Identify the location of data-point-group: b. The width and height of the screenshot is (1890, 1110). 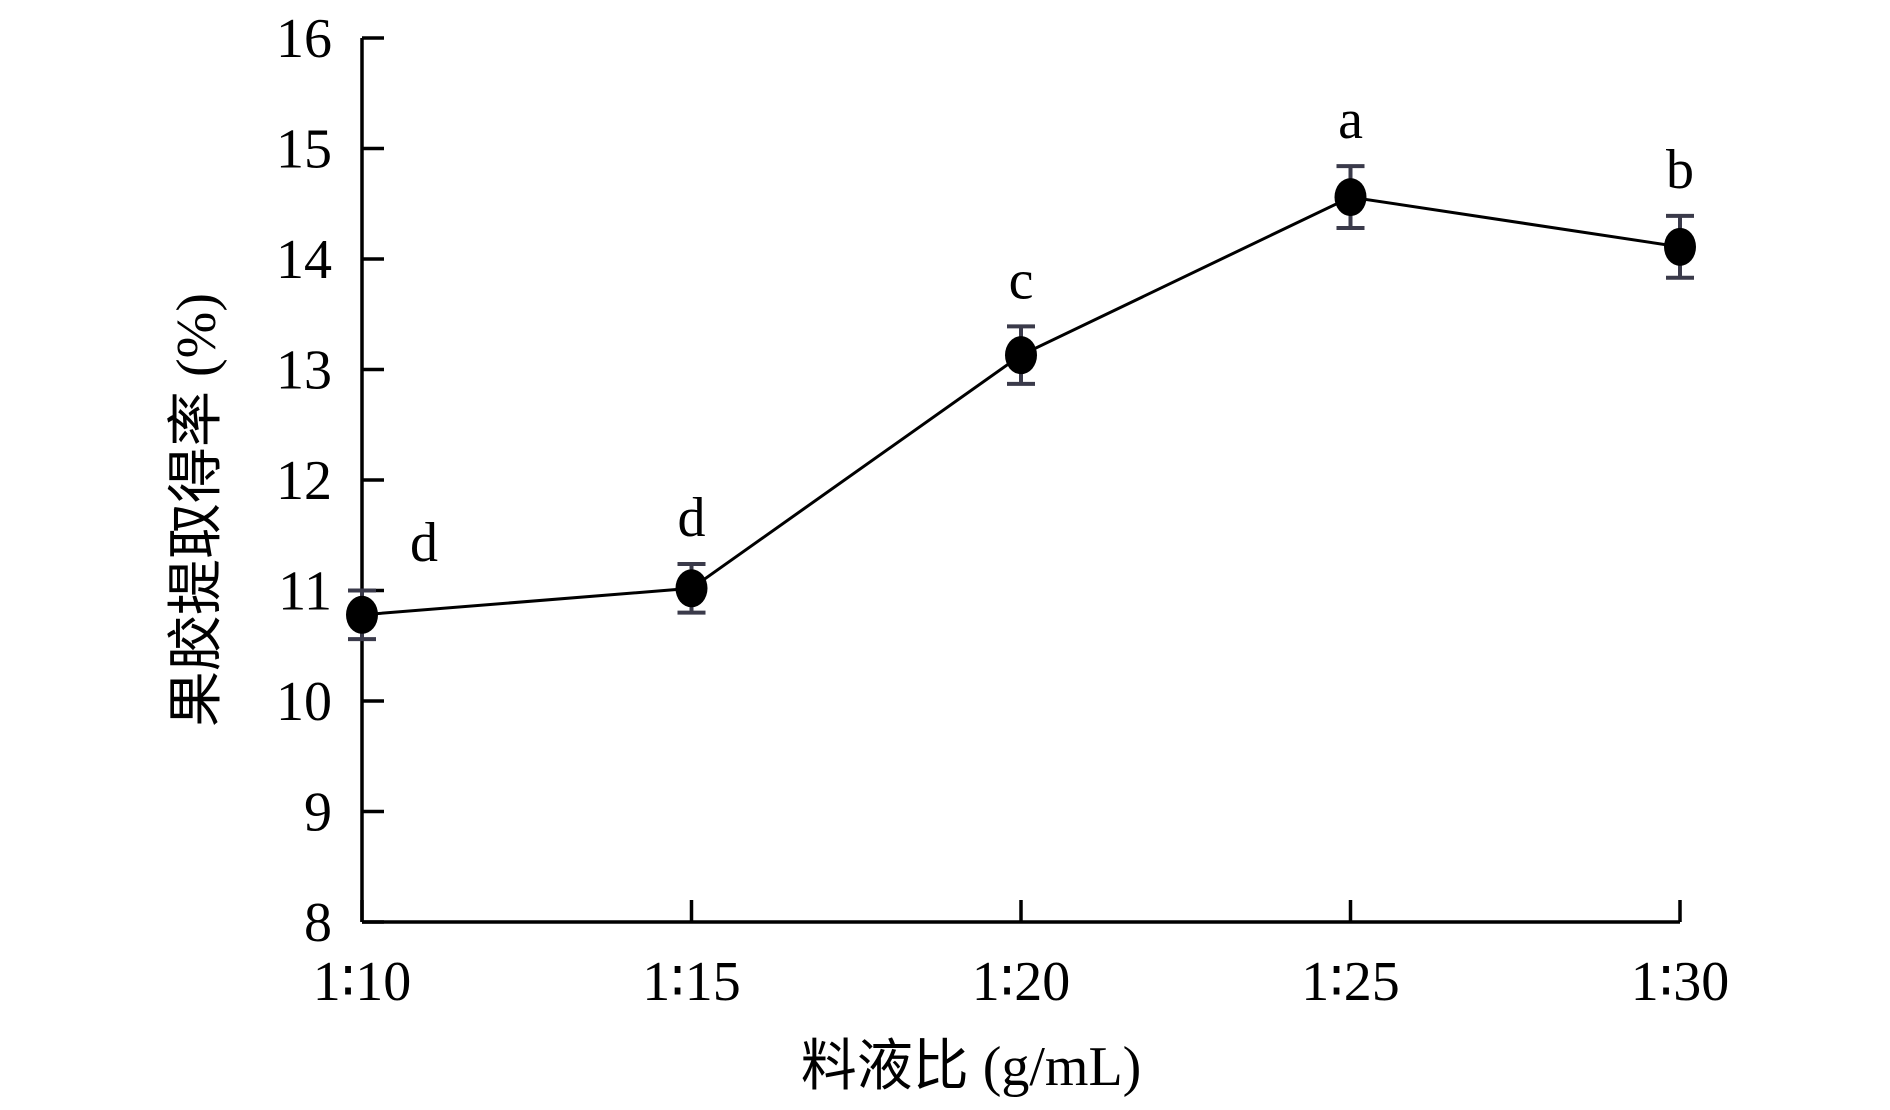
(1680, 209).